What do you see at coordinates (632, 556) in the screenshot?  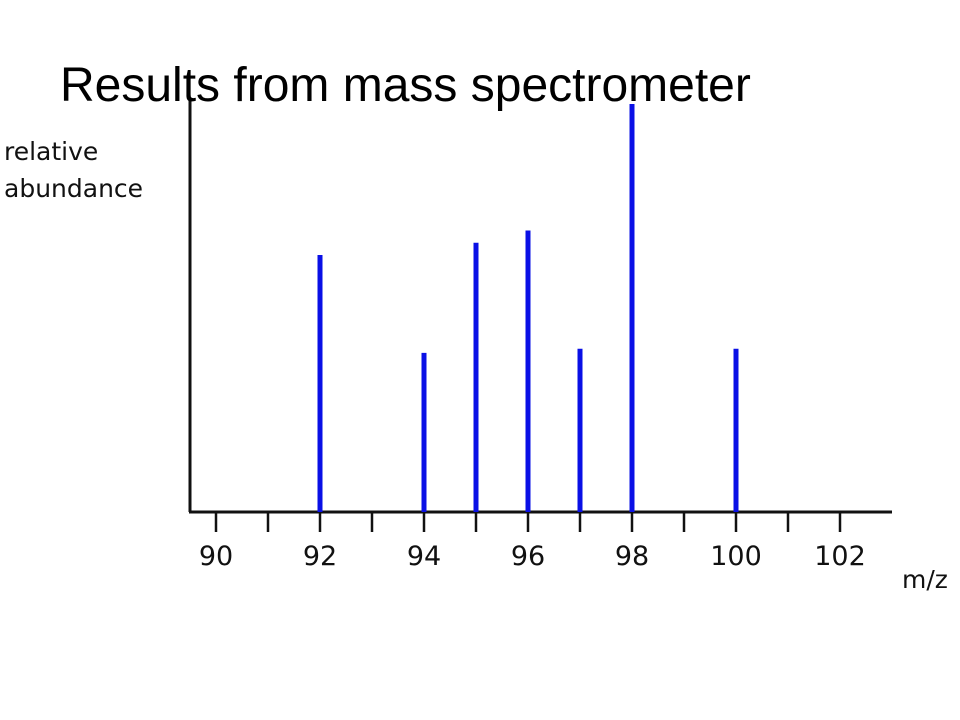 I see `x-tick-label-98: 98` at bounding box center [632, 556].